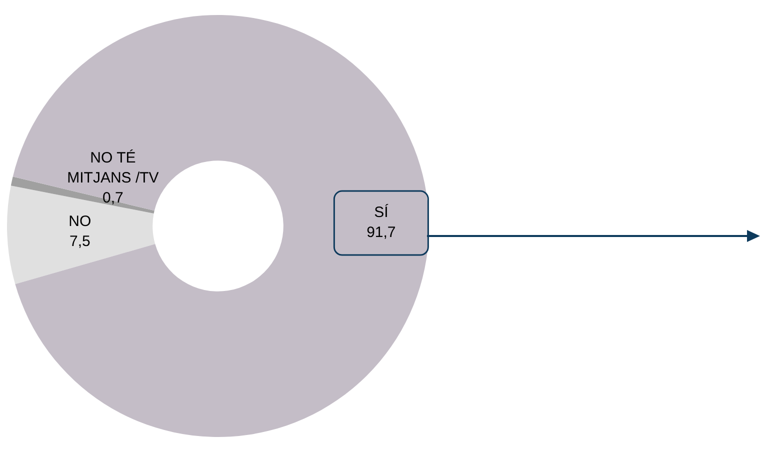  What do you see at coordinates (113, 198) in the screenshot?
I see `data-label: 0,7` at bounding box center [113, 198].